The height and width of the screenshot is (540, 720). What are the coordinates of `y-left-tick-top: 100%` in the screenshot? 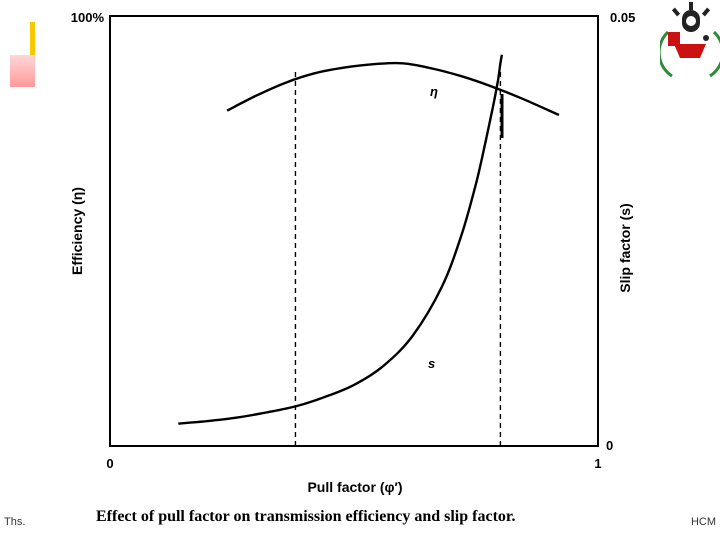 It's located at (88, 17).